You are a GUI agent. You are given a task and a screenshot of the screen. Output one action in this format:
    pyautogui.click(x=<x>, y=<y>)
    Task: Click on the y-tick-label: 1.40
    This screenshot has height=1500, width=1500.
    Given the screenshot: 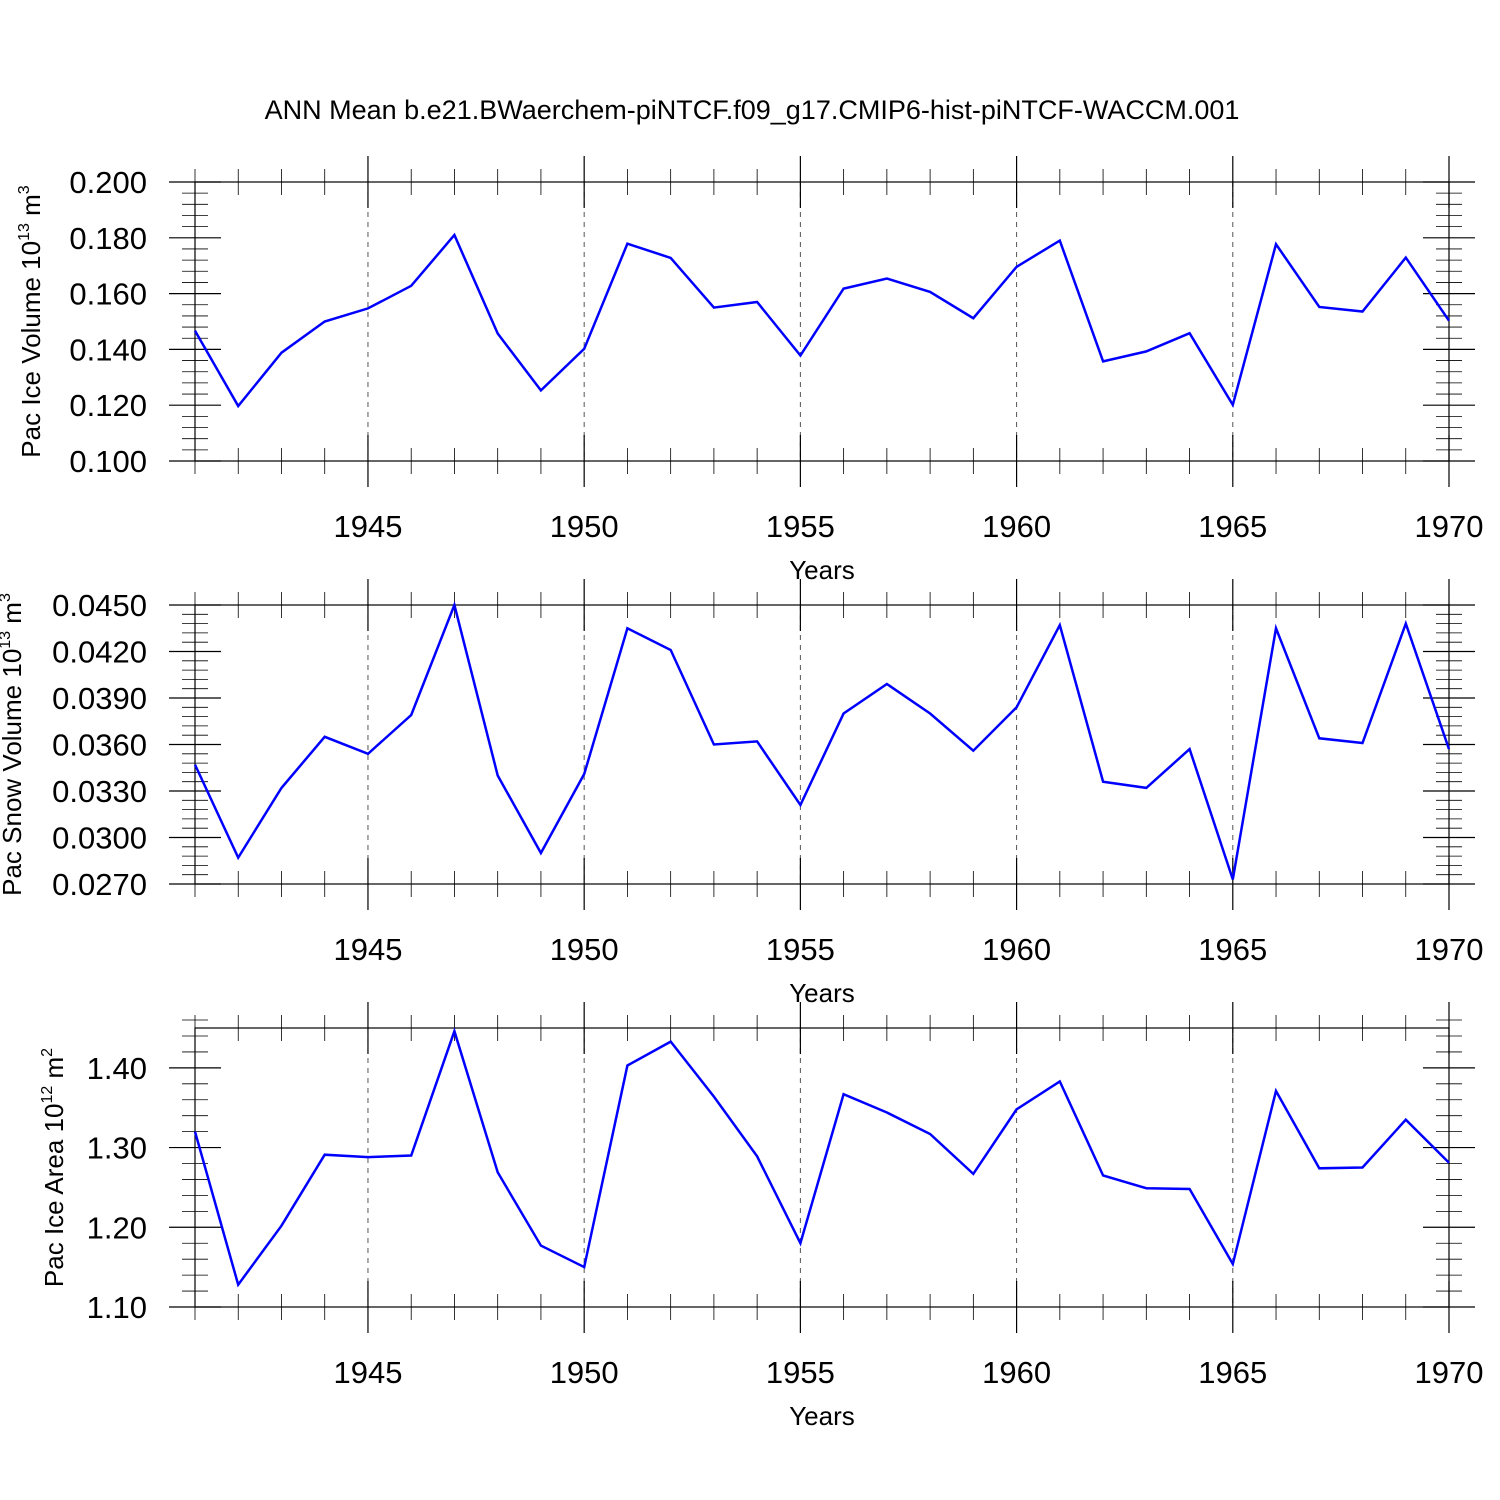 What is the action you would take?
    pyautogui.click(x=117, y=1068)
    